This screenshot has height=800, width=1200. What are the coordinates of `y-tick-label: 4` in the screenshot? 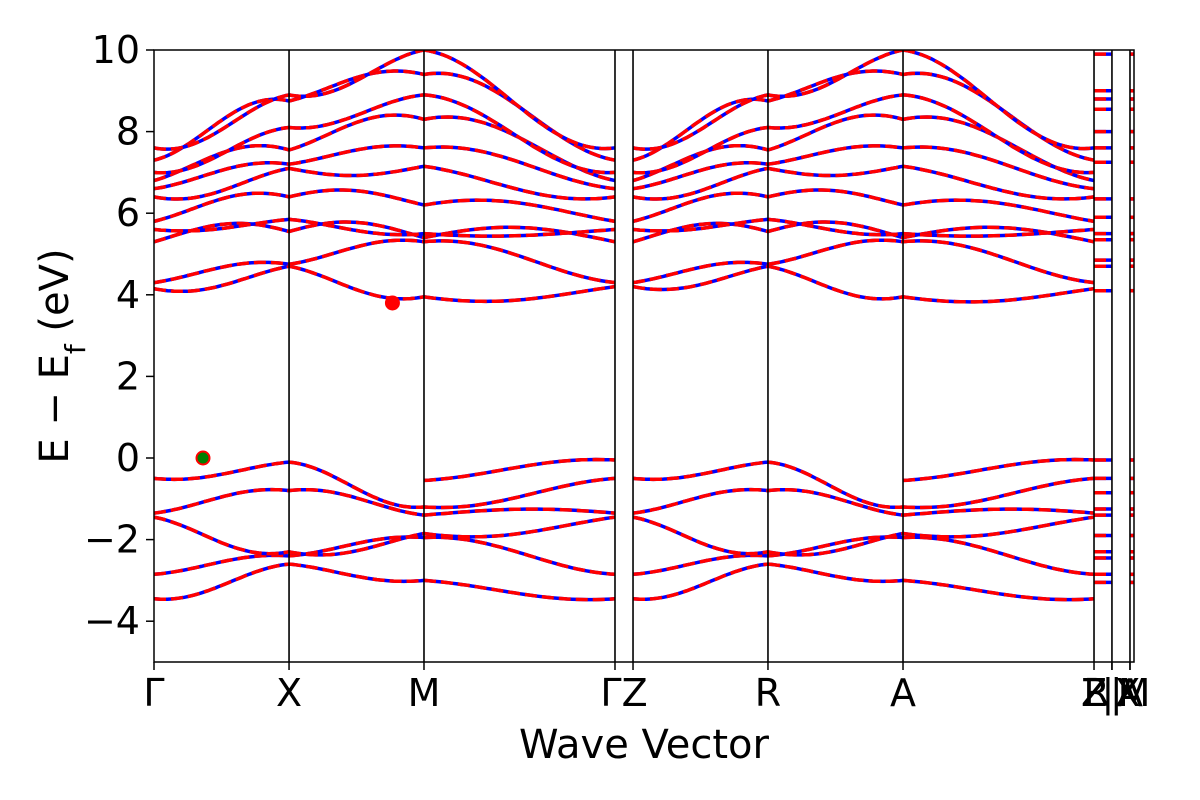 It's located at (128, 295).